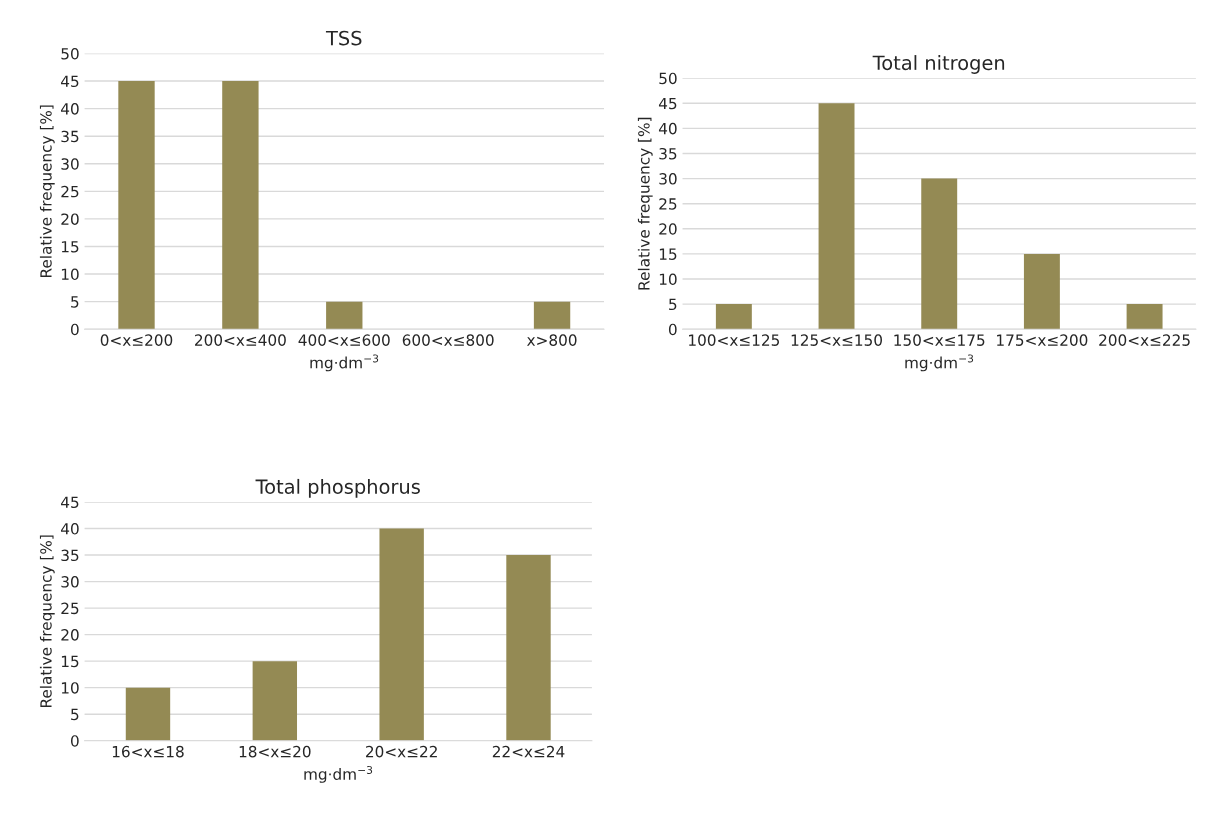  I want to click on x-tick-label: 20<x≤22, so click(401, 751).